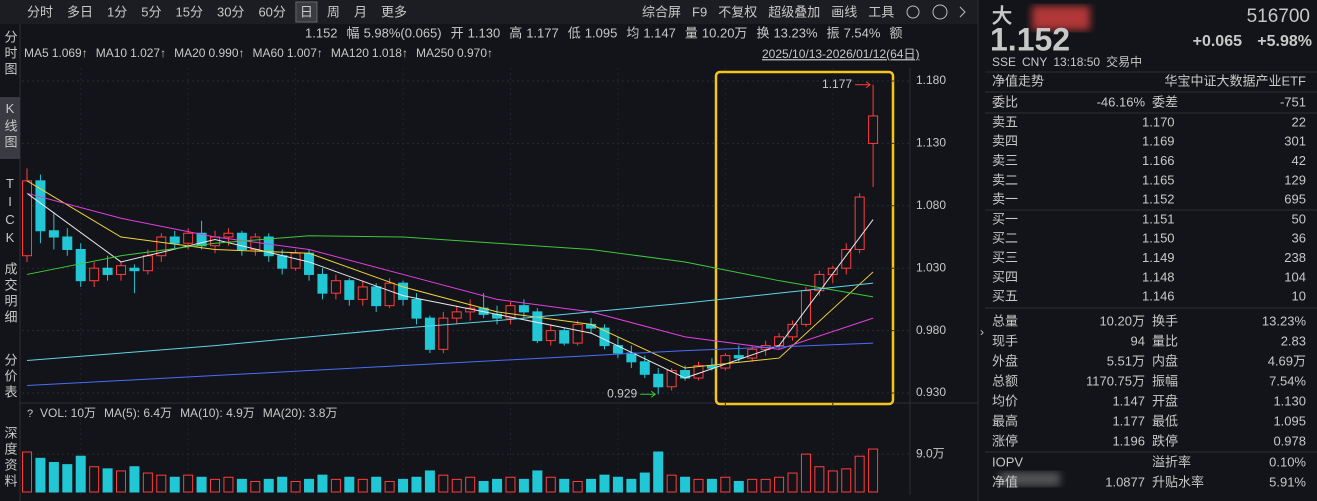  Describe the element at coordinates (1287, 481) in the screenshot. I see `stat-value: 5.91%` at that location.